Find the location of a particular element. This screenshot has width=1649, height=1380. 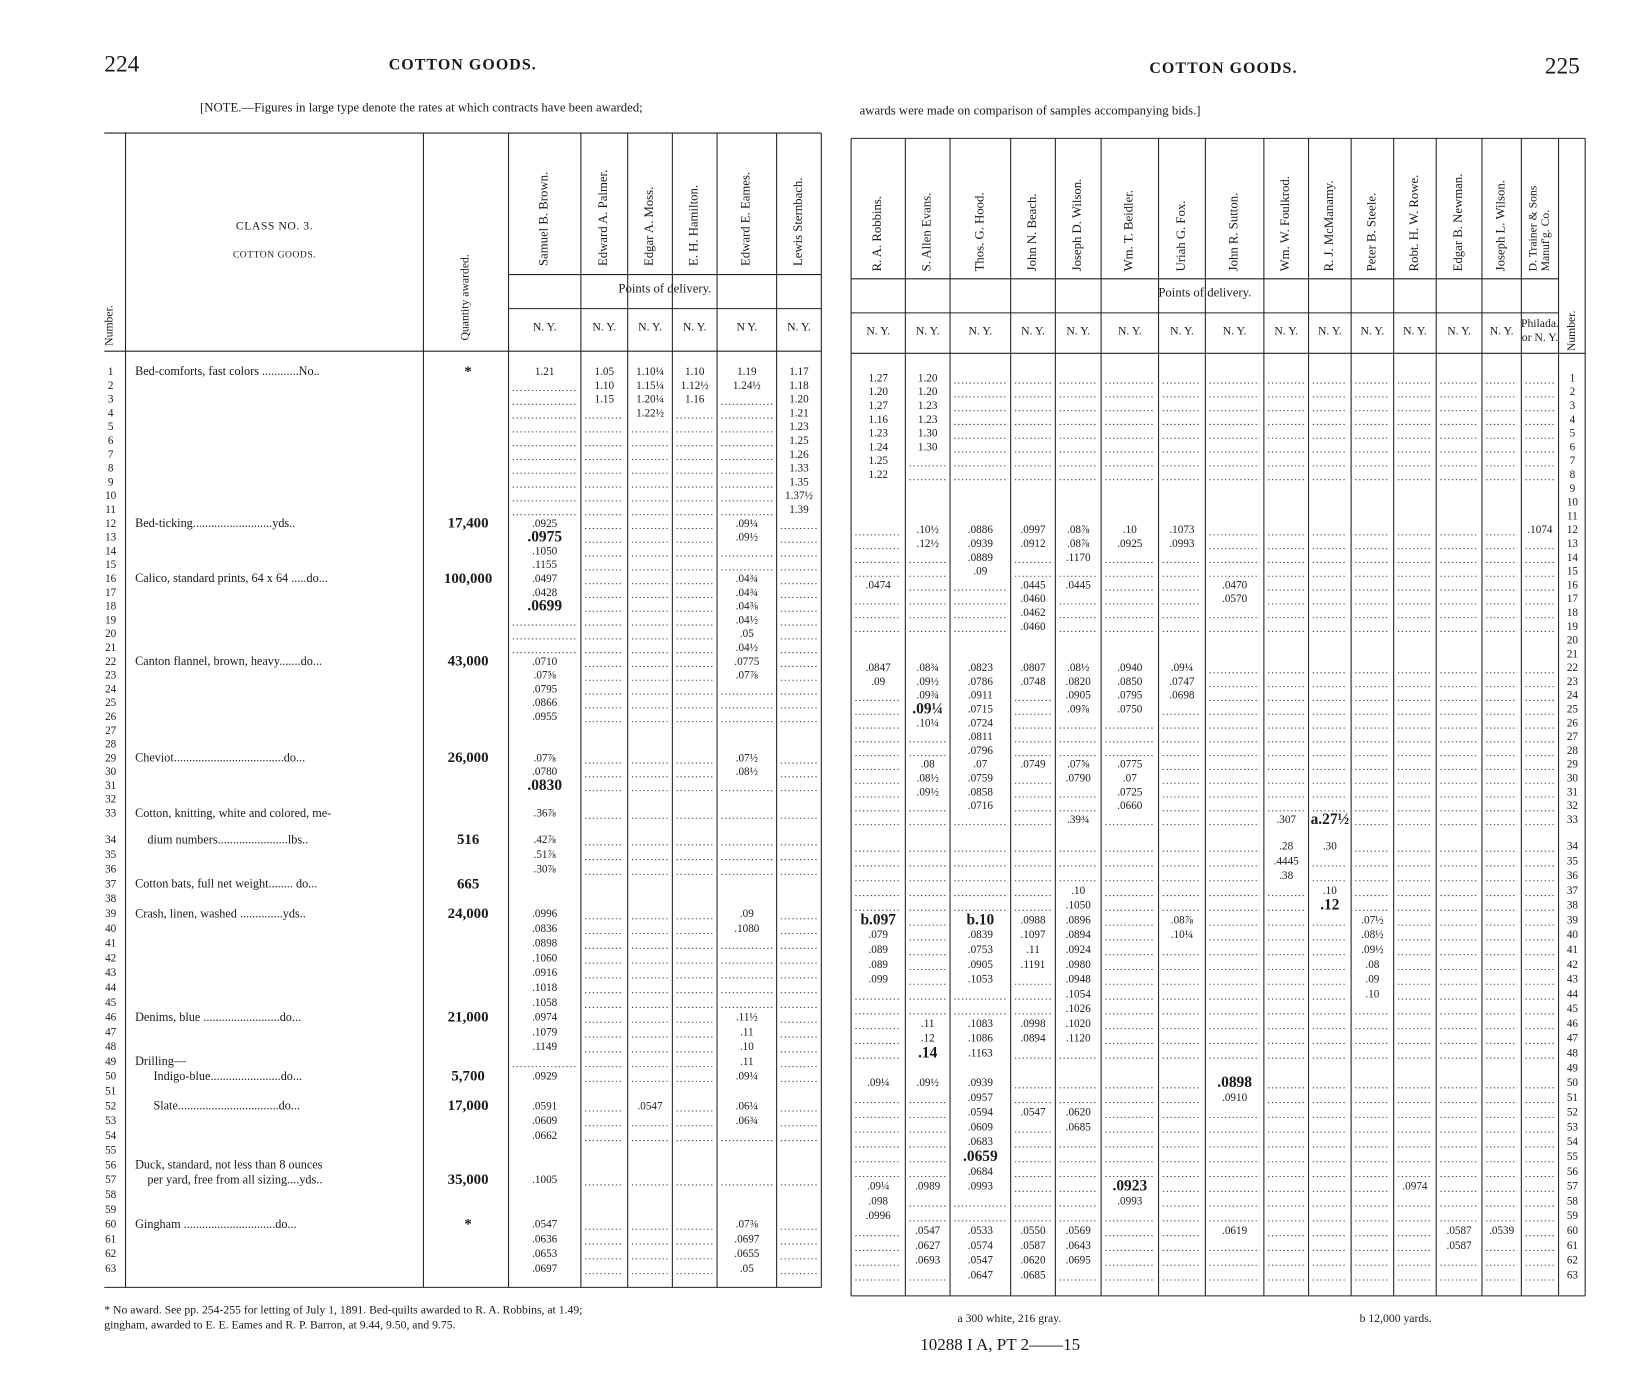

row-number: 62 is located at coordinates (110, 1254).